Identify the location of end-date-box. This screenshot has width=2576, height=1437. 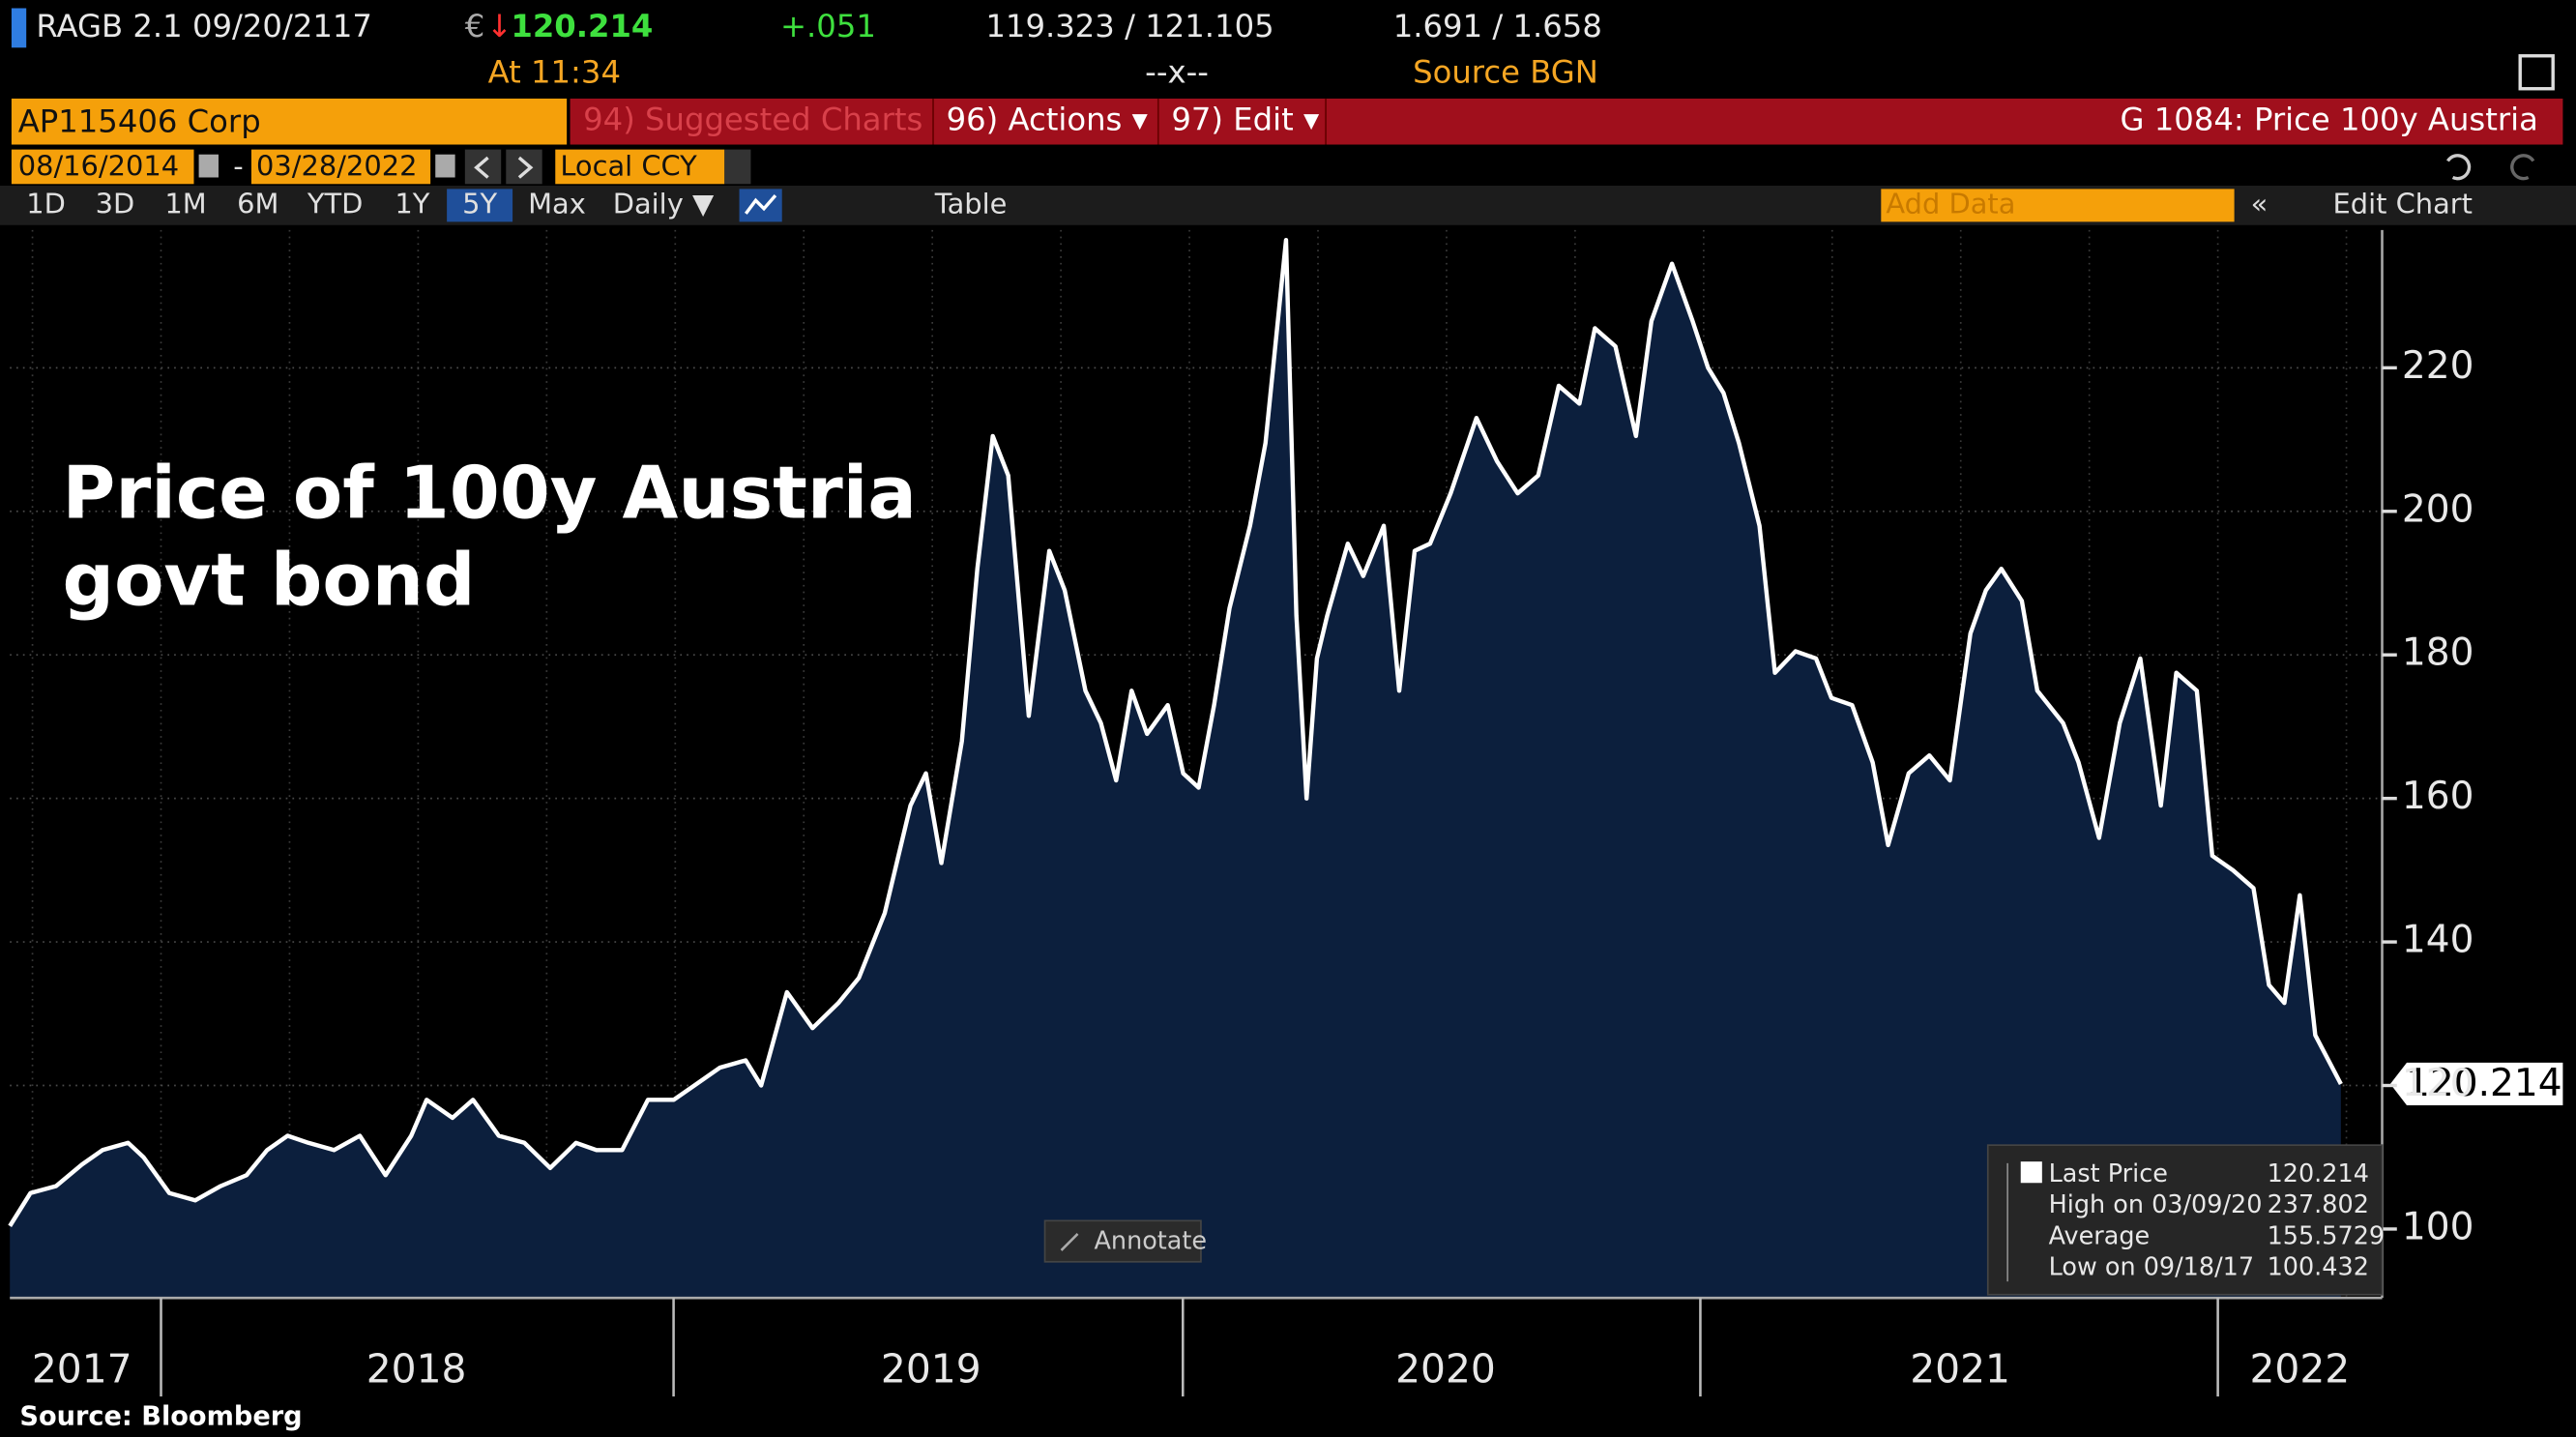
(340, 167).